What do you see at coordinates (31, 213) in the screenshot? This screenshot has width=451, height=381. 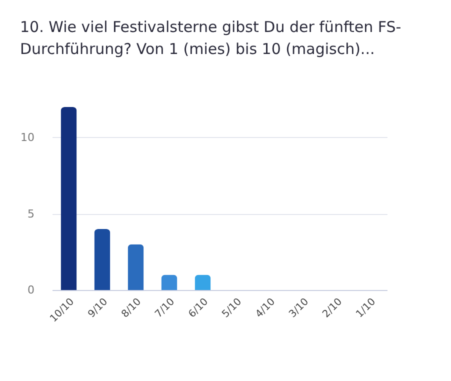 I see `y-tick-label: 5` at bounding box center [31, 213].